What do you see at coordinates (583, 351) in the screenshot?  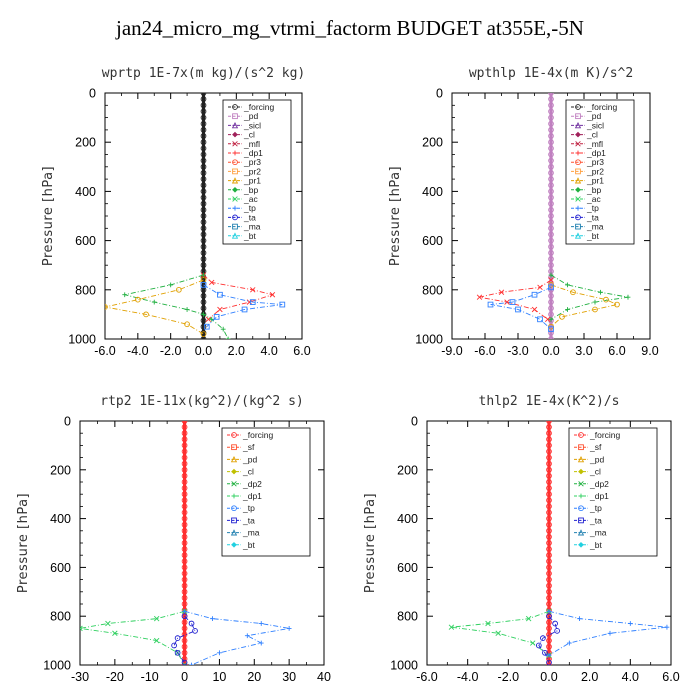 I see `x-tick-label: 3.0` at bounding box center [583, 351].